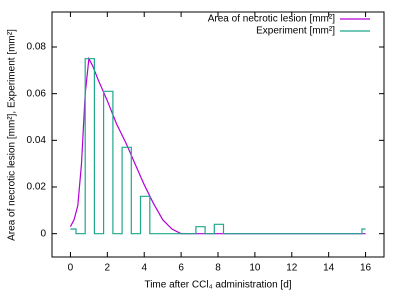 This screenshot has height=305, width=400. What do you see at coordinates (292, 268) in the screenshot?
I see `x-tick-label: 12` at bounding box center [292, 268].